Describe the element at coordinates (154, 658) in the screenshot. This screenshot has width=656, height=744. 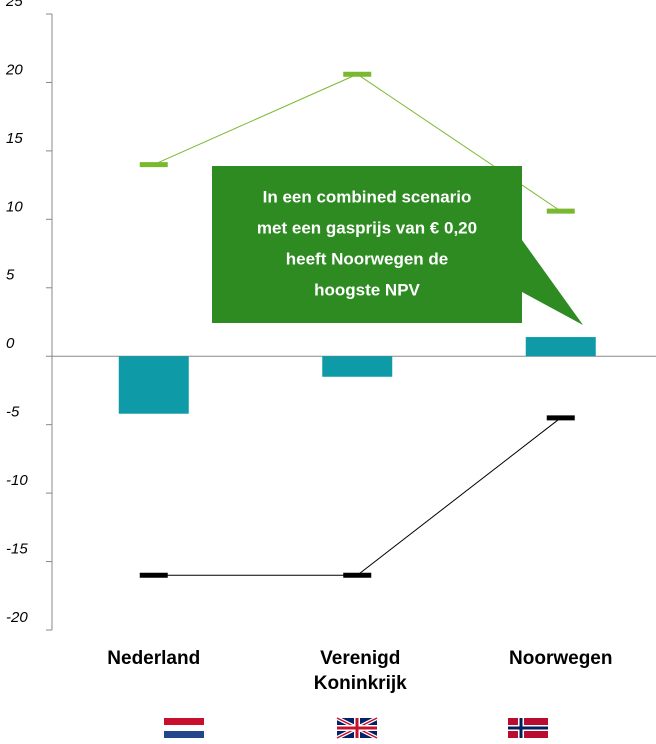
I see `x-tick-label: Nederland` at that location.